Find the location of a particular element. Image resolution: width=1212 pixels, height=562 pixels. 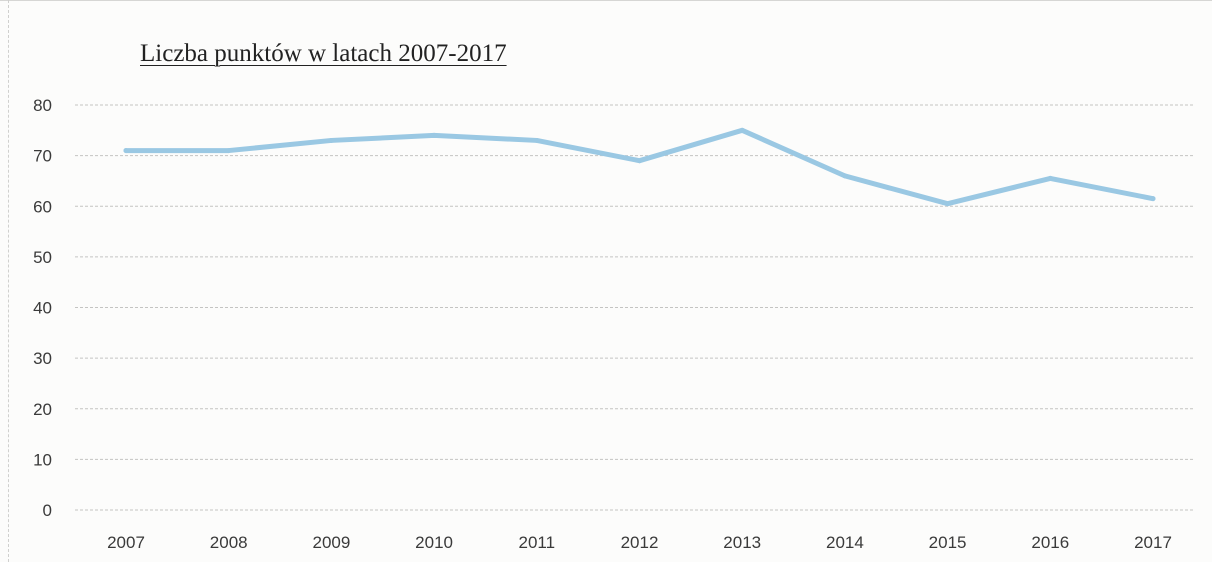

x-tick-label: 2015 is located at coordinates (948, 542).